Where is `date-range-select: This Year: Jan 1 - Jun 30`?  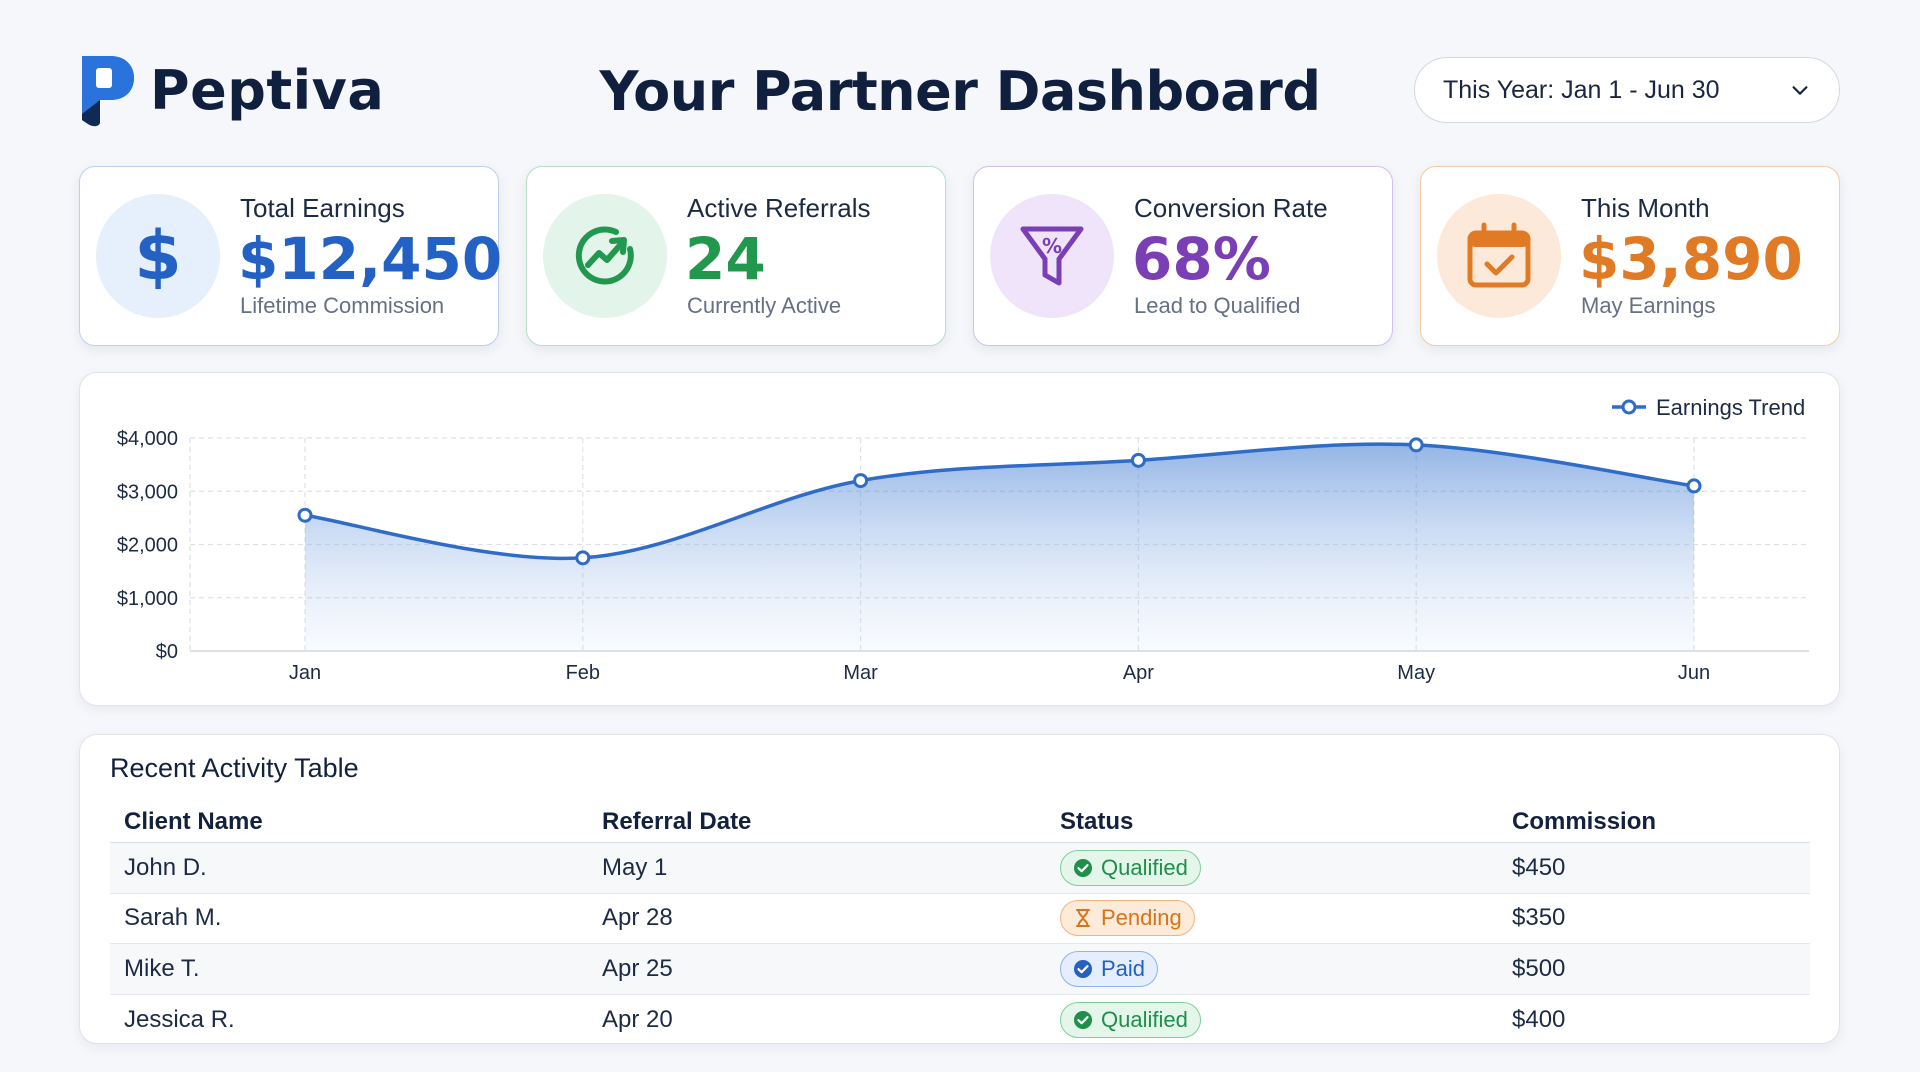 date-range-select: This Year: Jan 1 - Jun 30 is located at coordinates (1627, 90).